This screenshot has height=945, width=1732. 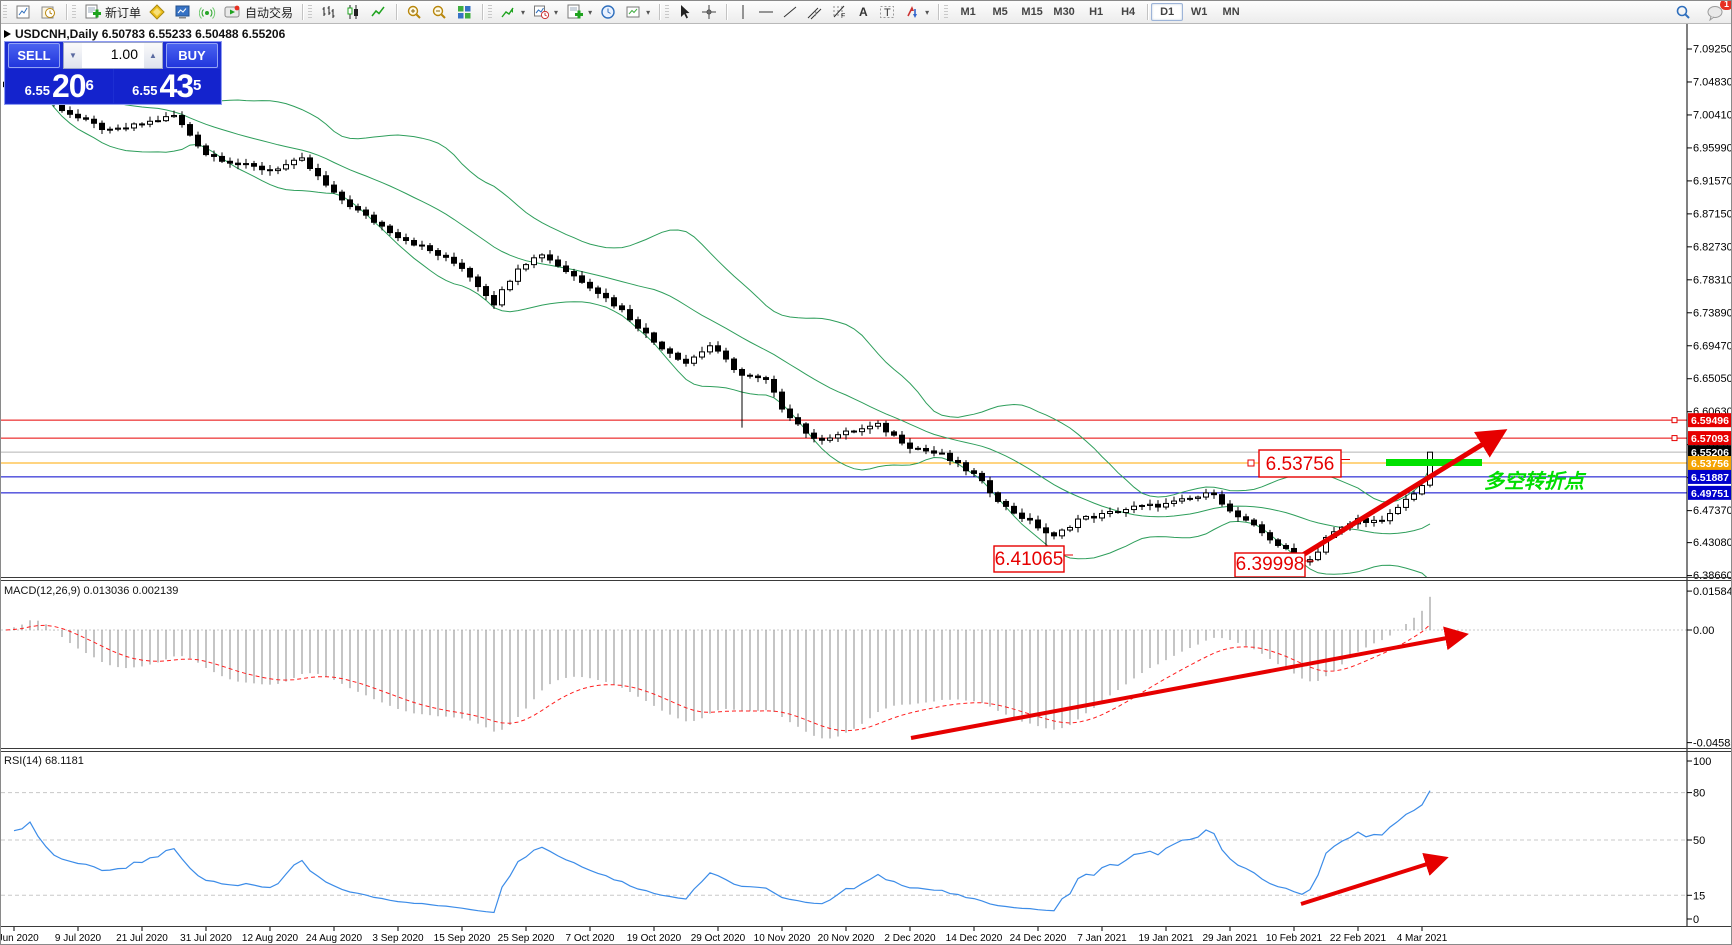 What do you see at coordinates (192, 55) in the screenshot?
I see `buy-button: BUY` at bounding box center [192, 55].